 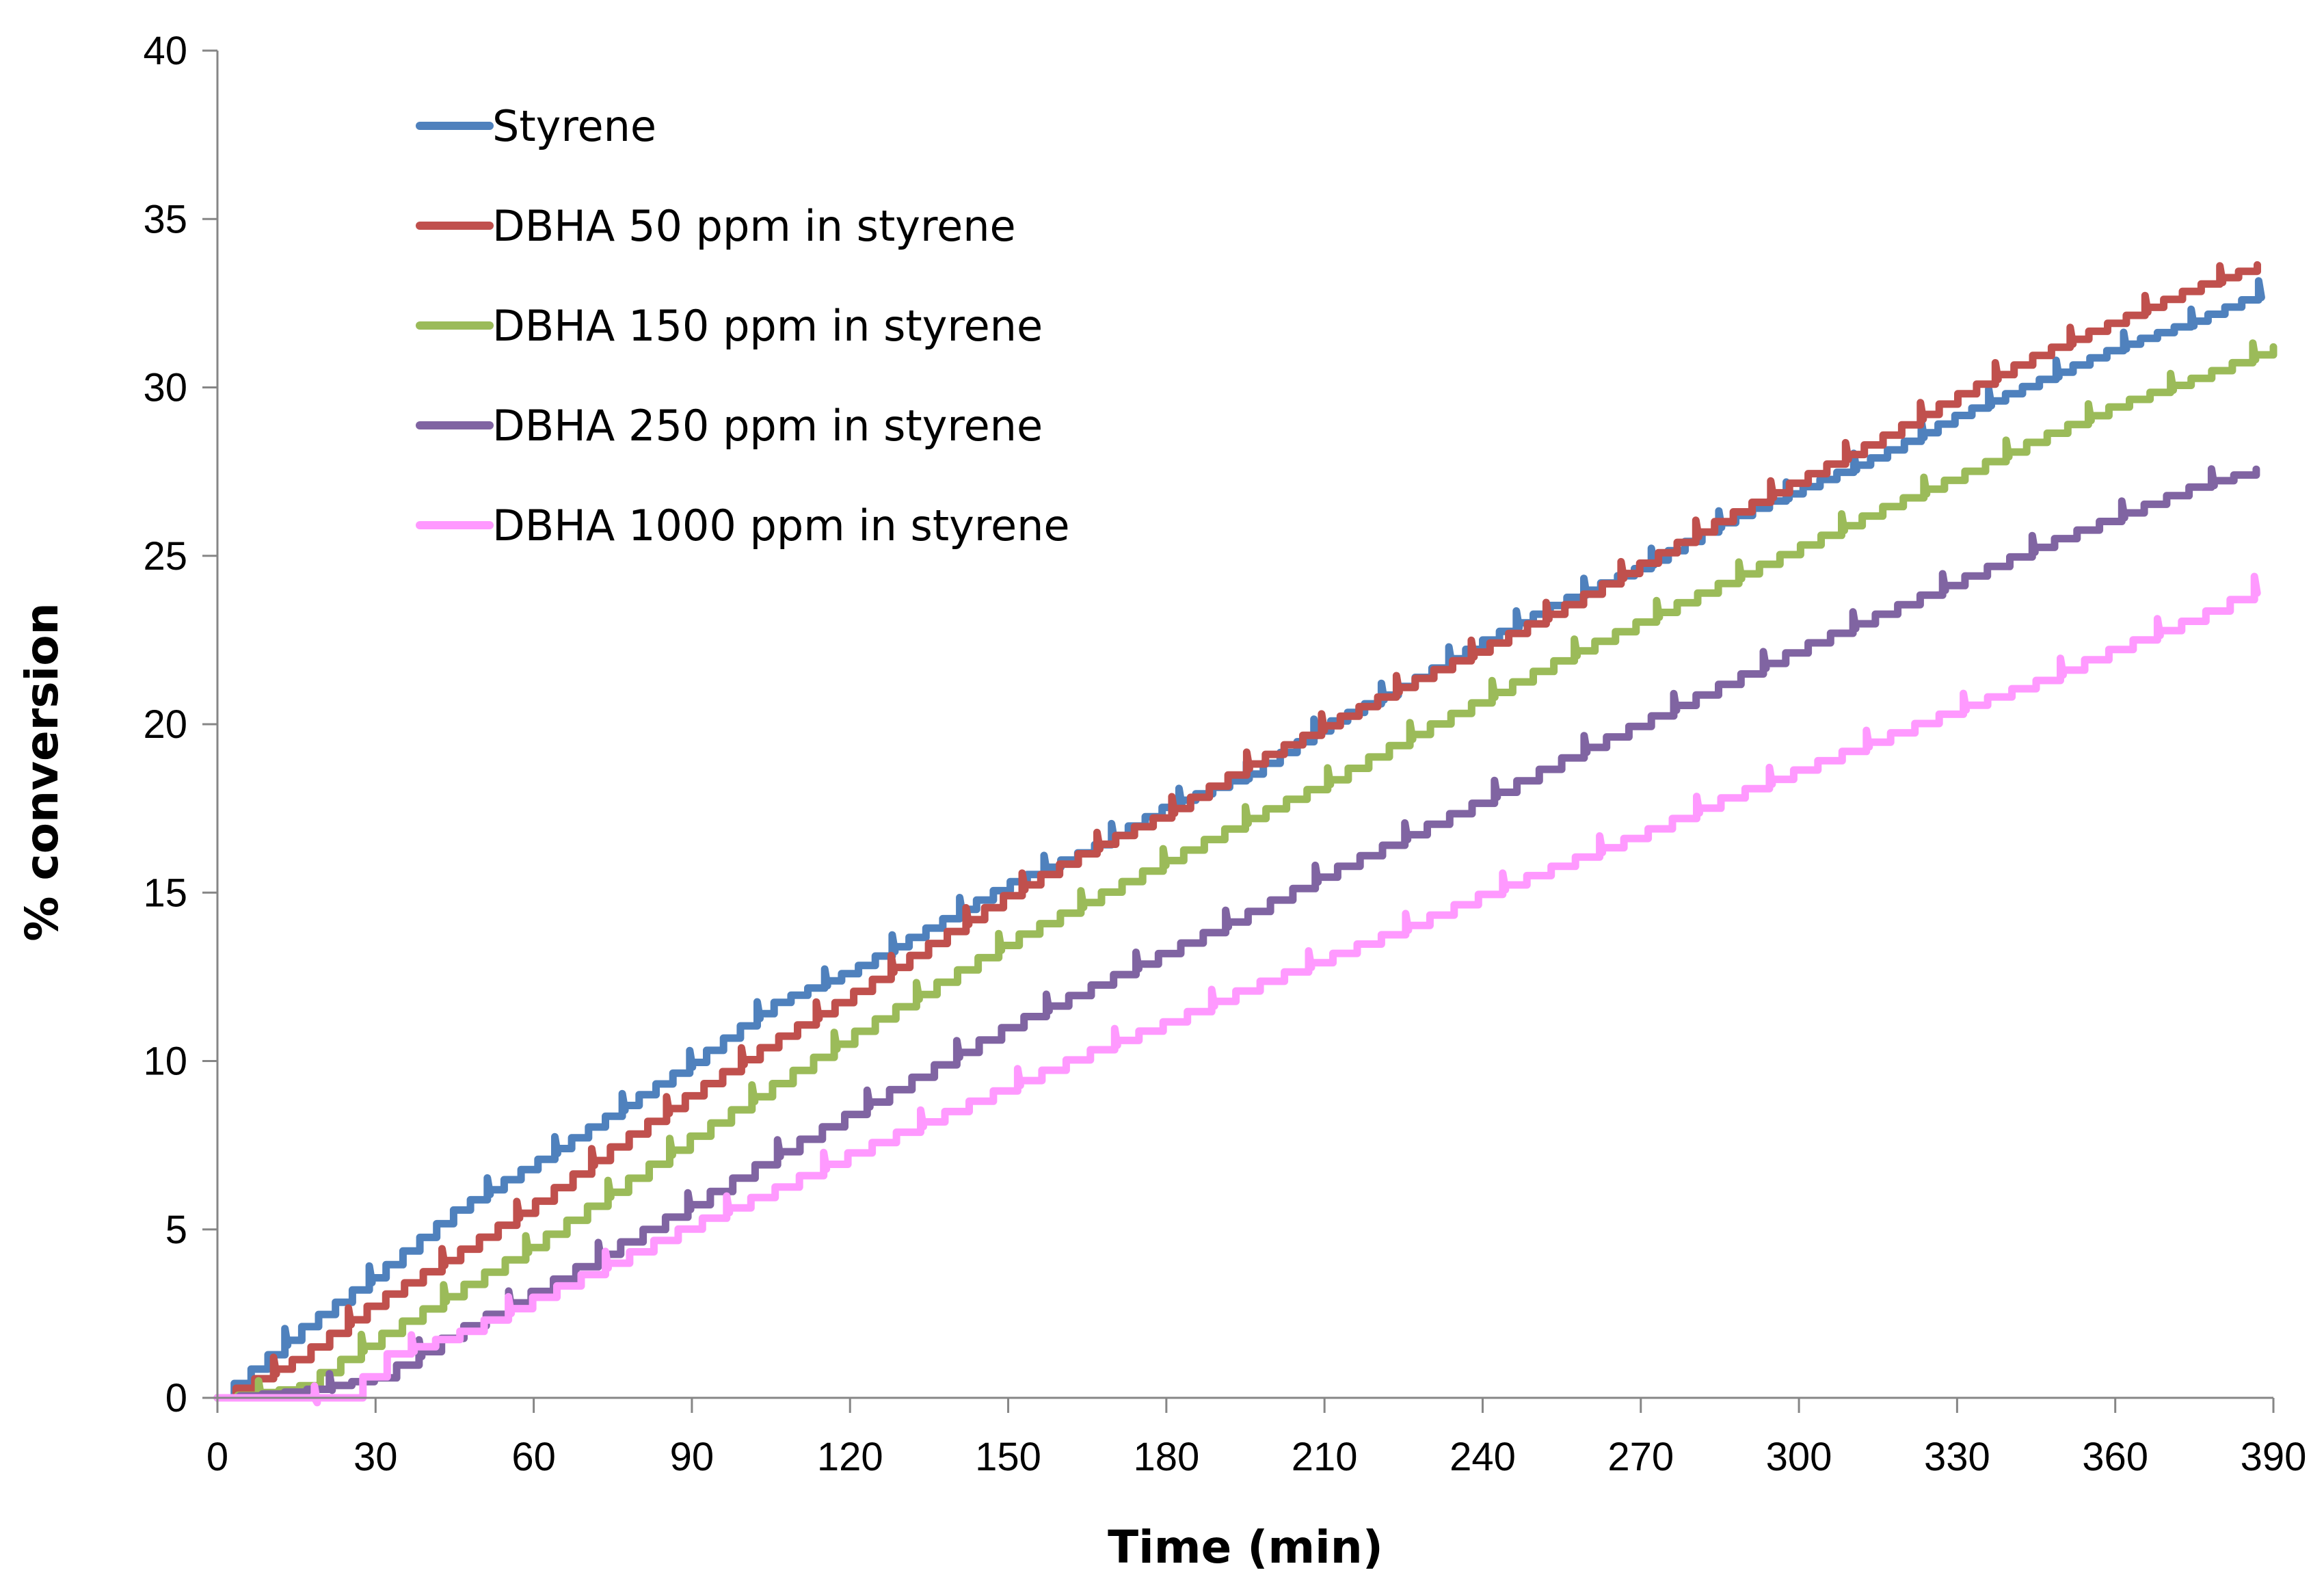 I want to click on x-tick-label: 120, so click(x=850, y=1457).